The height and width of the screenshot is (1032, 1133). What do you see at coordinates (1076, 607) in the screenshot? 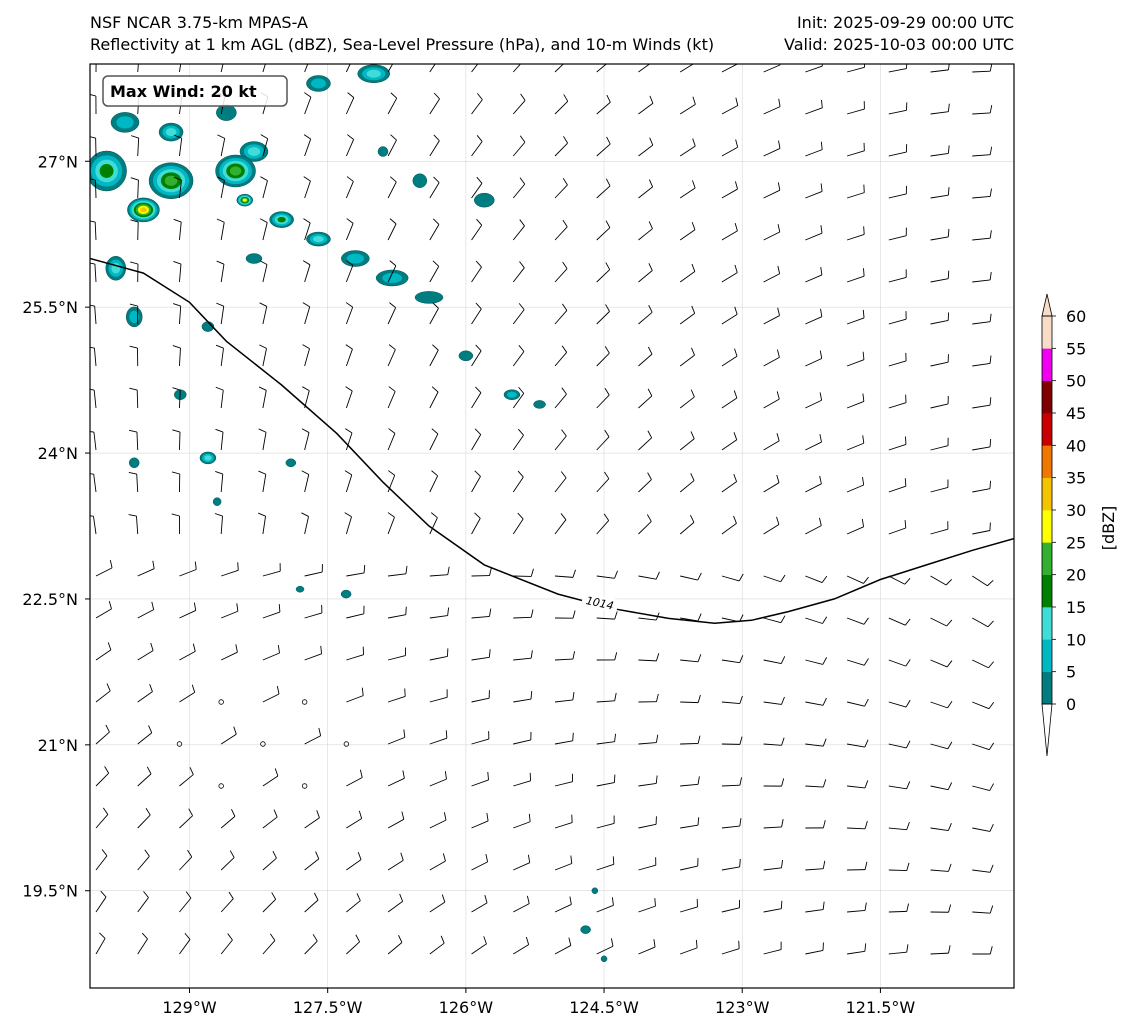
I see `colorbar-tick-label: 15` at bounding box center [1076, 607].